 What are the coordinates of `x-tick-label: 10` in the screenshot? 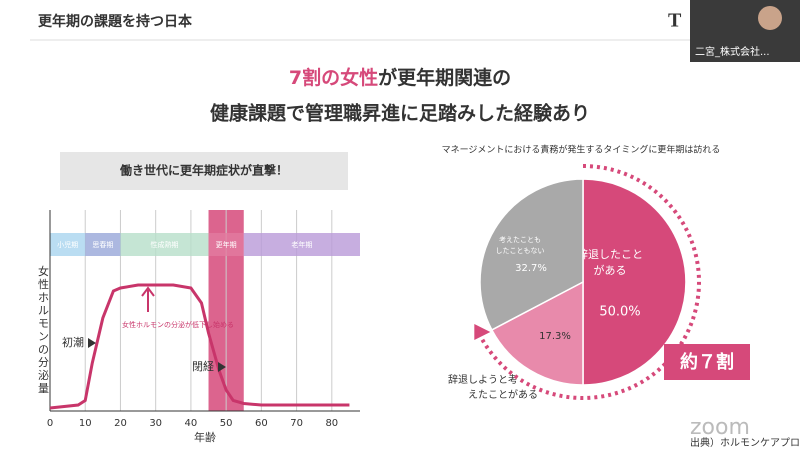 It's located at (85, 423).